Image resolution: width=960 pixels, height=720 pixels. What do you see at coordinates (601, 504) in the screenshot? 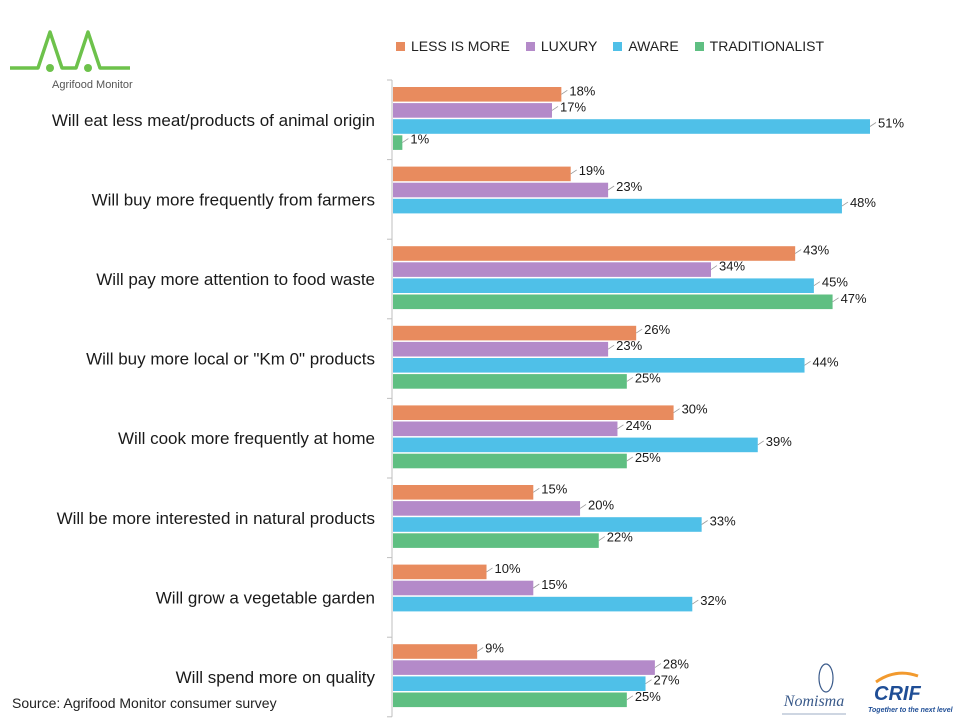
I see `data-label: 20%` at bounding box center [601, 504].